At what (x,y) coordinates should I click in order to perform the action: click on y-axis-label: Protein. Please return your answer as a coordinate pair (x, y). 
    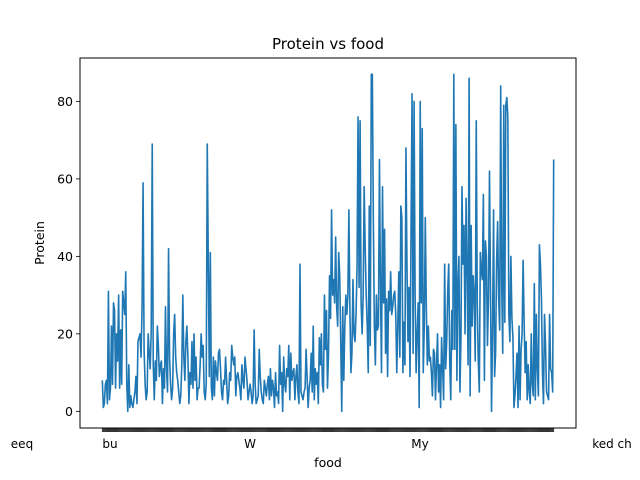
    Looking at the image, I should click on (39, 243).